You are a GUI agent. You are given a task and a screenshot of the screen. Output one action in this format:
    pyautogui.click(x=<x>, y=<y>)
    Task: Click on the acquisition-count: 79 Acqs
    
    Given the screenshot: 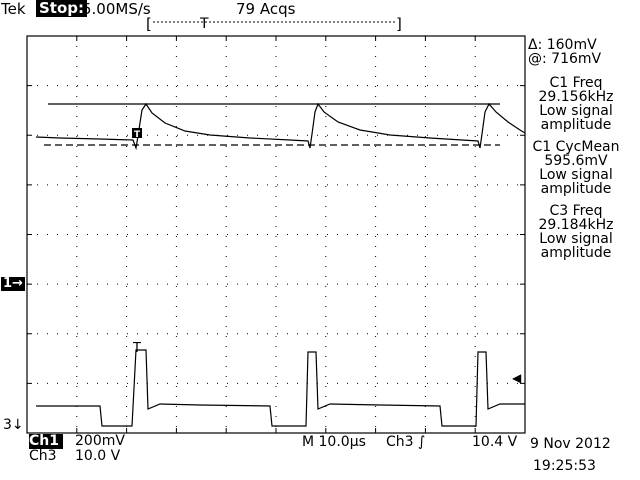 What is the action you would take?
    pyautogui.click(x=266, y=9)
    